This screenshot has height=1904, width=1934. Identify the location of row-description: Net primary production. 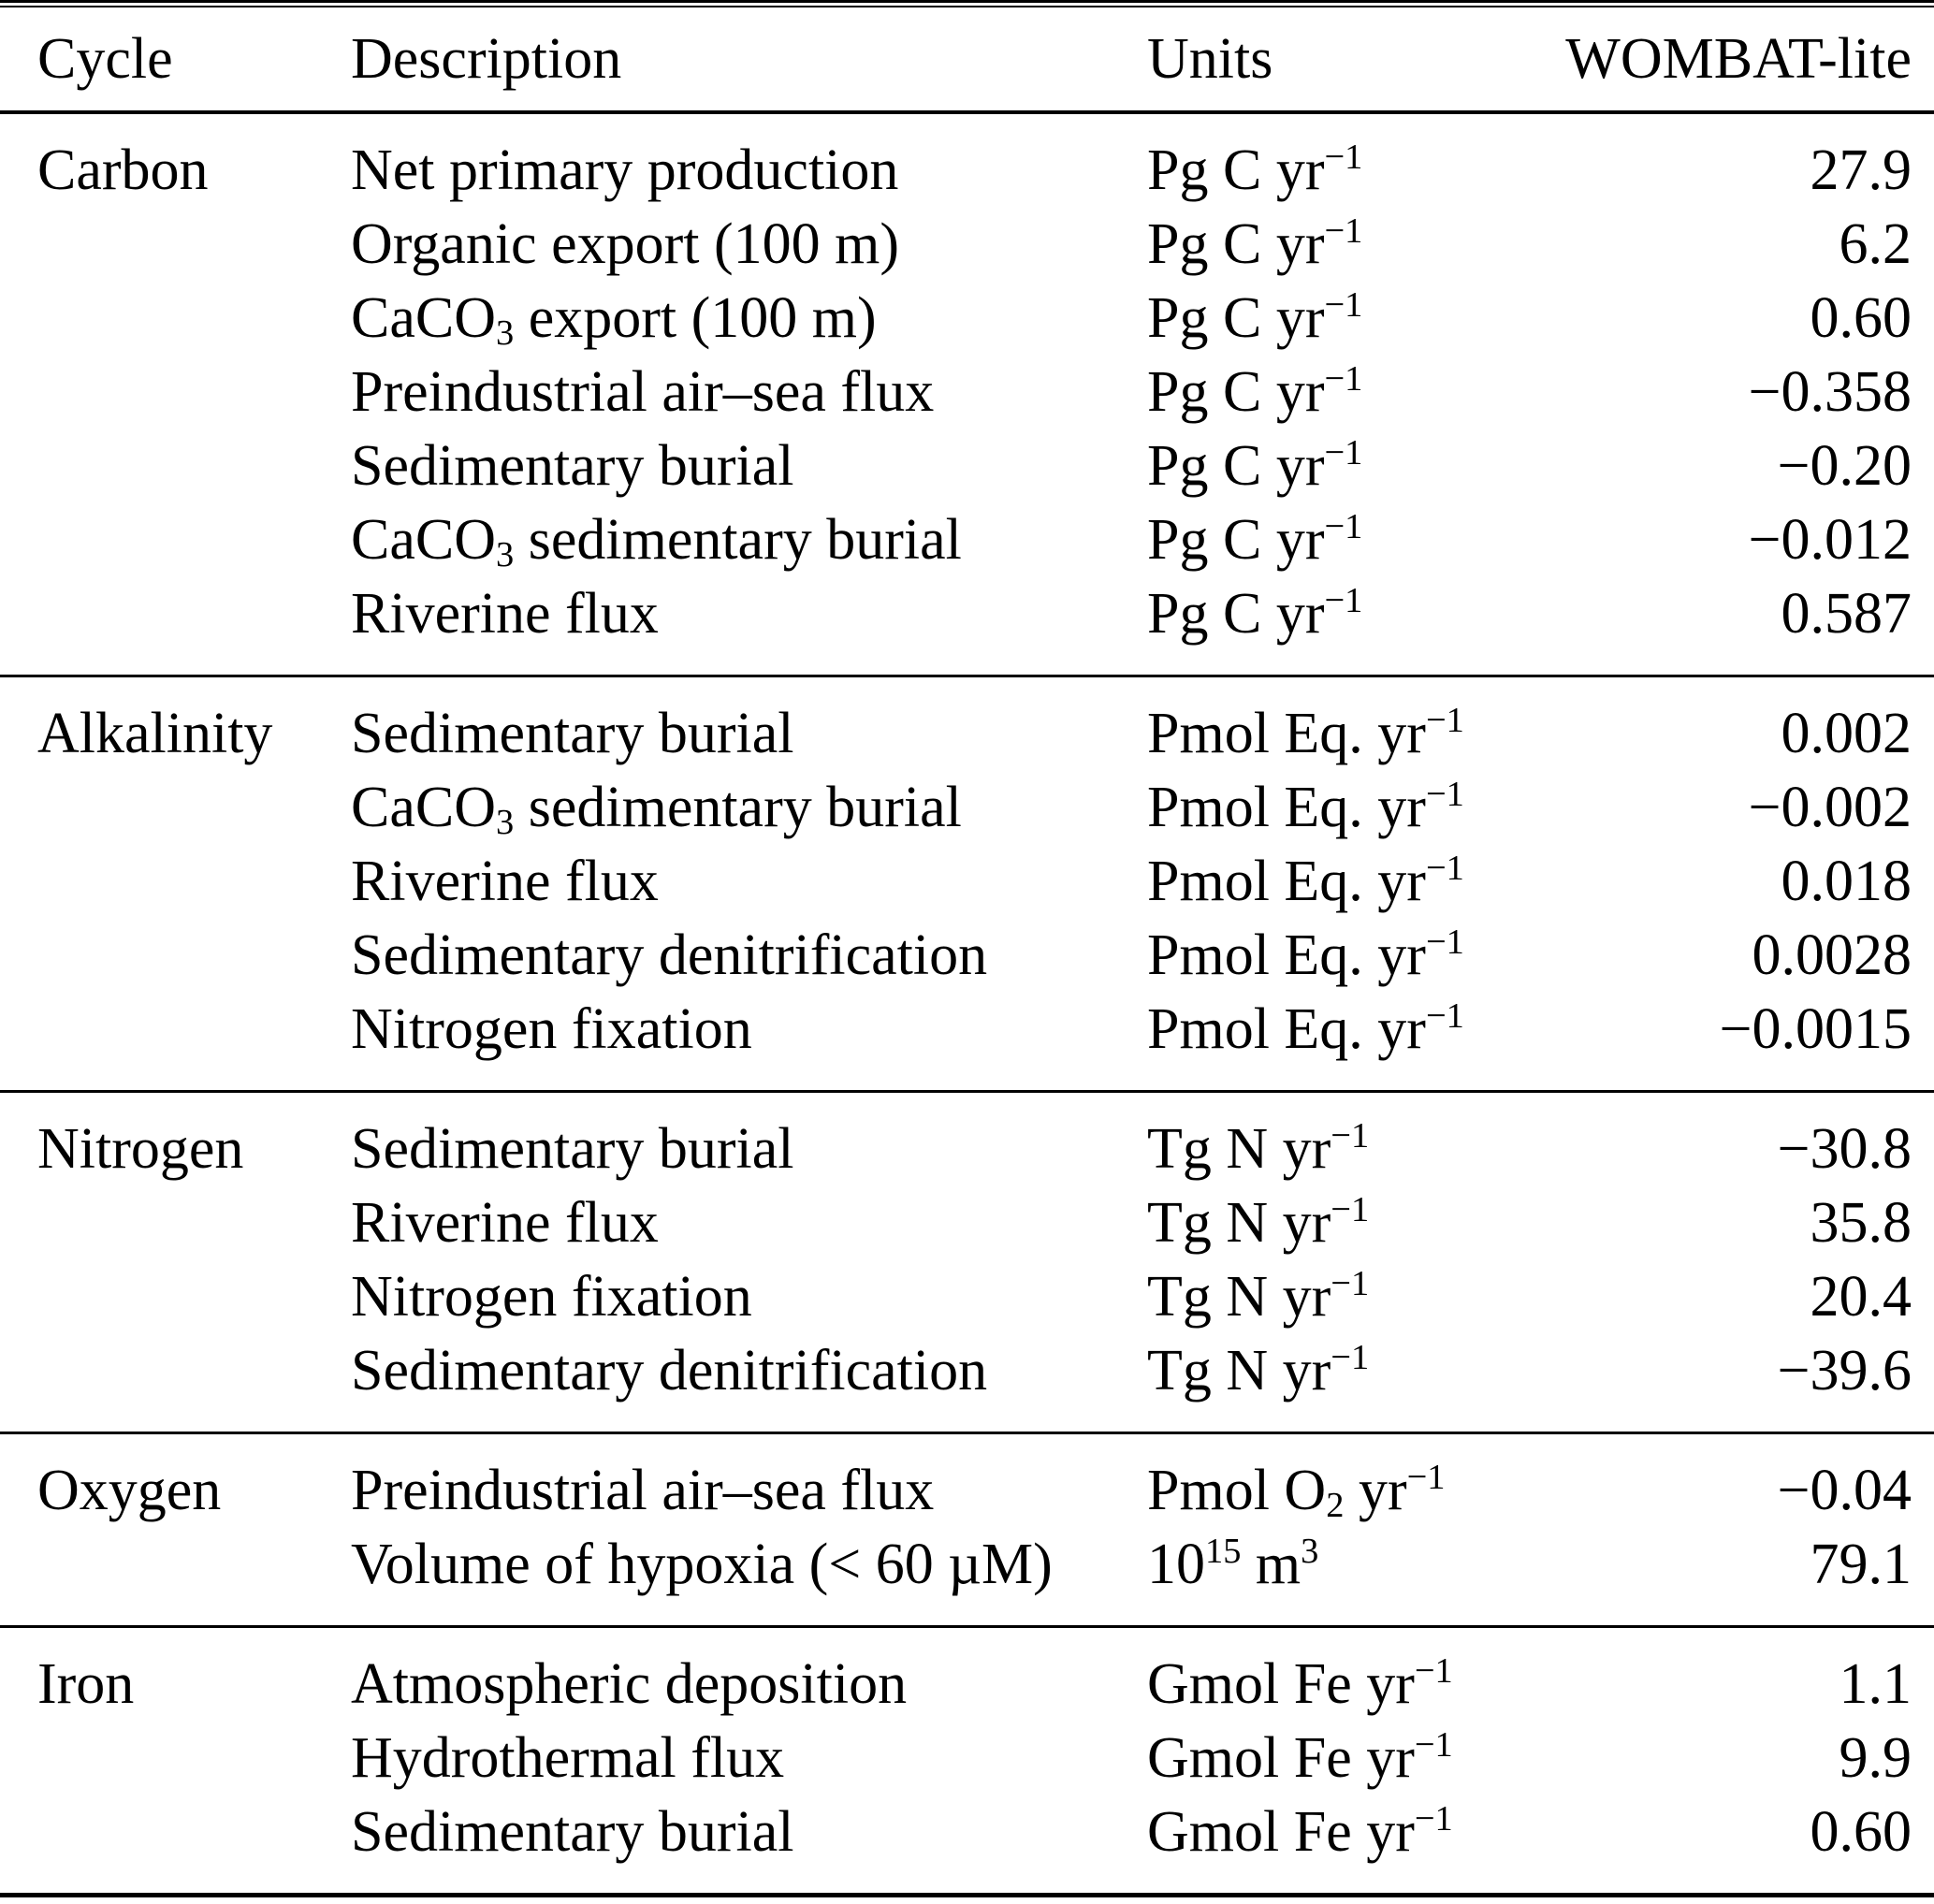
(625, 170).